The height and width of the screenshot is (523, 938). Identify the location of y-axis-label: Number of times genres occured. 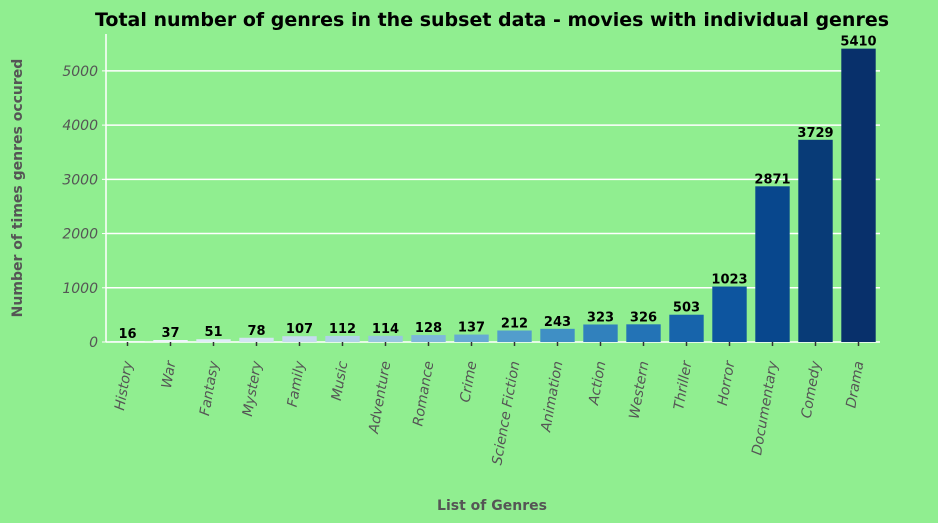
(18, 188).